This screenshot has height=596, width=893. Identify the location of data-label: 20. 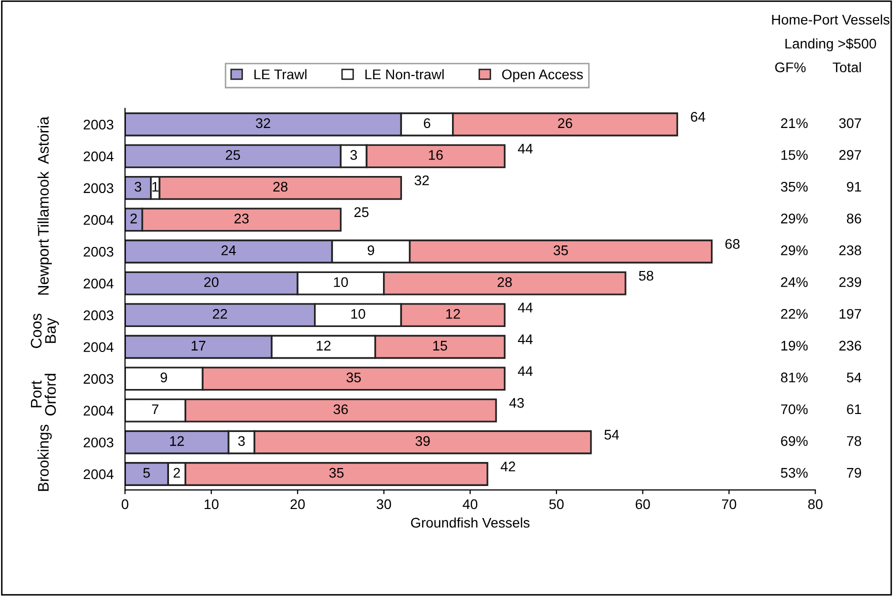
(211, 282).